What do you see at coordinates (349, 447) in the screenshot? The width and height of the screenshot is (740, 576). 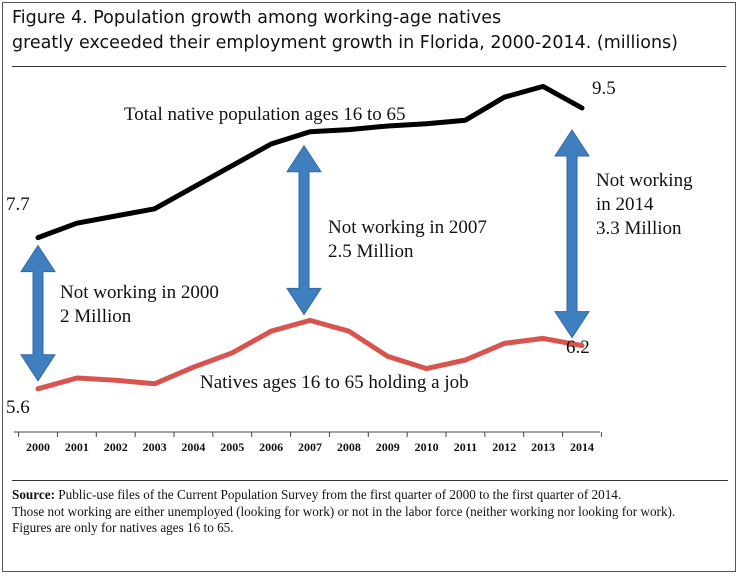 I see `x-tick-label: 2008` at bounding box center [349, 447].